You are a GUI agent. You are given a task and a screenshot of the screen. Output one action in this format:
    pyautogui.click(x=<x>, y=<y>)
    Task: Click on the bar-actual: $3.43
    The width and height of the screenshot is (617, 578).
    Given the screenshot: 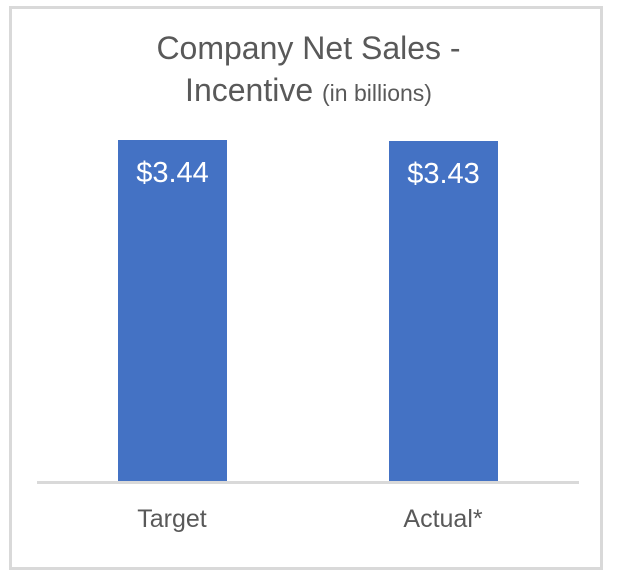 What is the action you would take?
    pyautogui.click(x=443, y=311)
    